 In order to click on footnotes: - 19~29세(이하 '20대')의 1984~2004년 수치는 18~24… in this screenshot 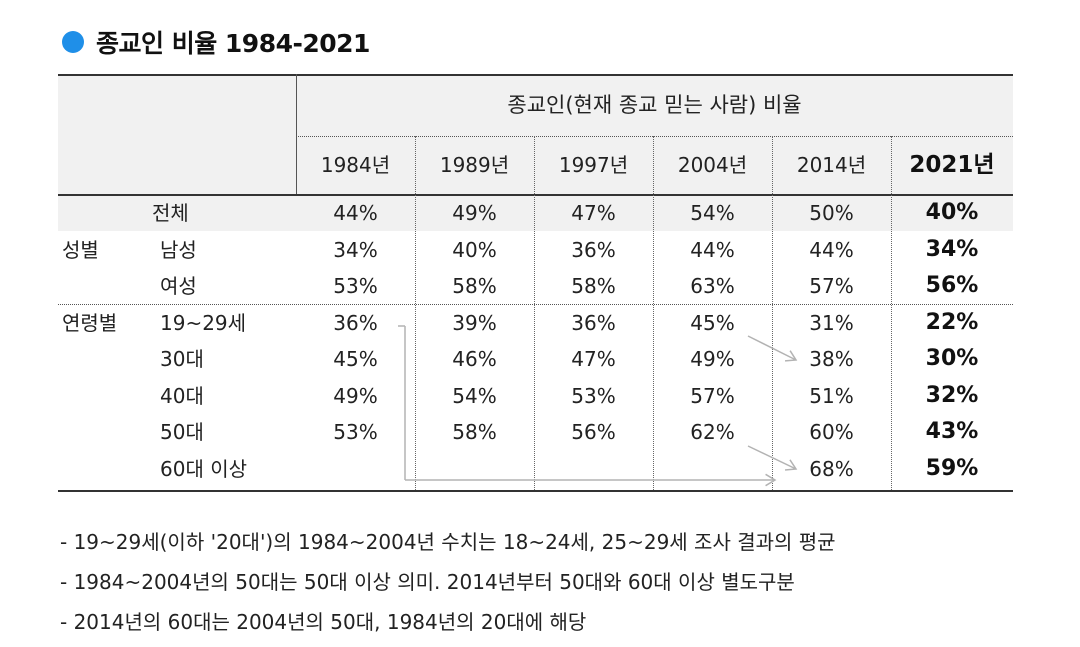, I will do `click(448, 582)`.